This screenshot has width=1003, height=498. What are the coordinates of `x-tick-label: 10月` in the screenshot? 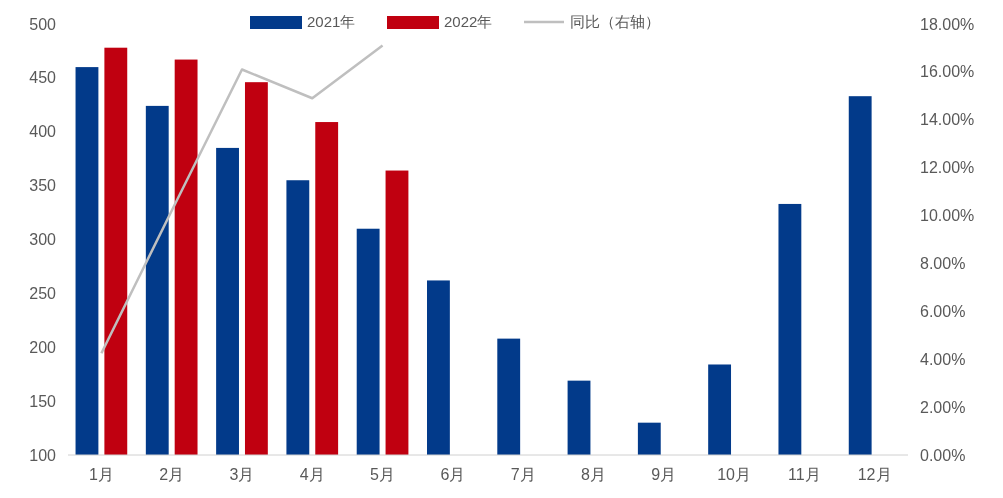 It's located at (734, 474).